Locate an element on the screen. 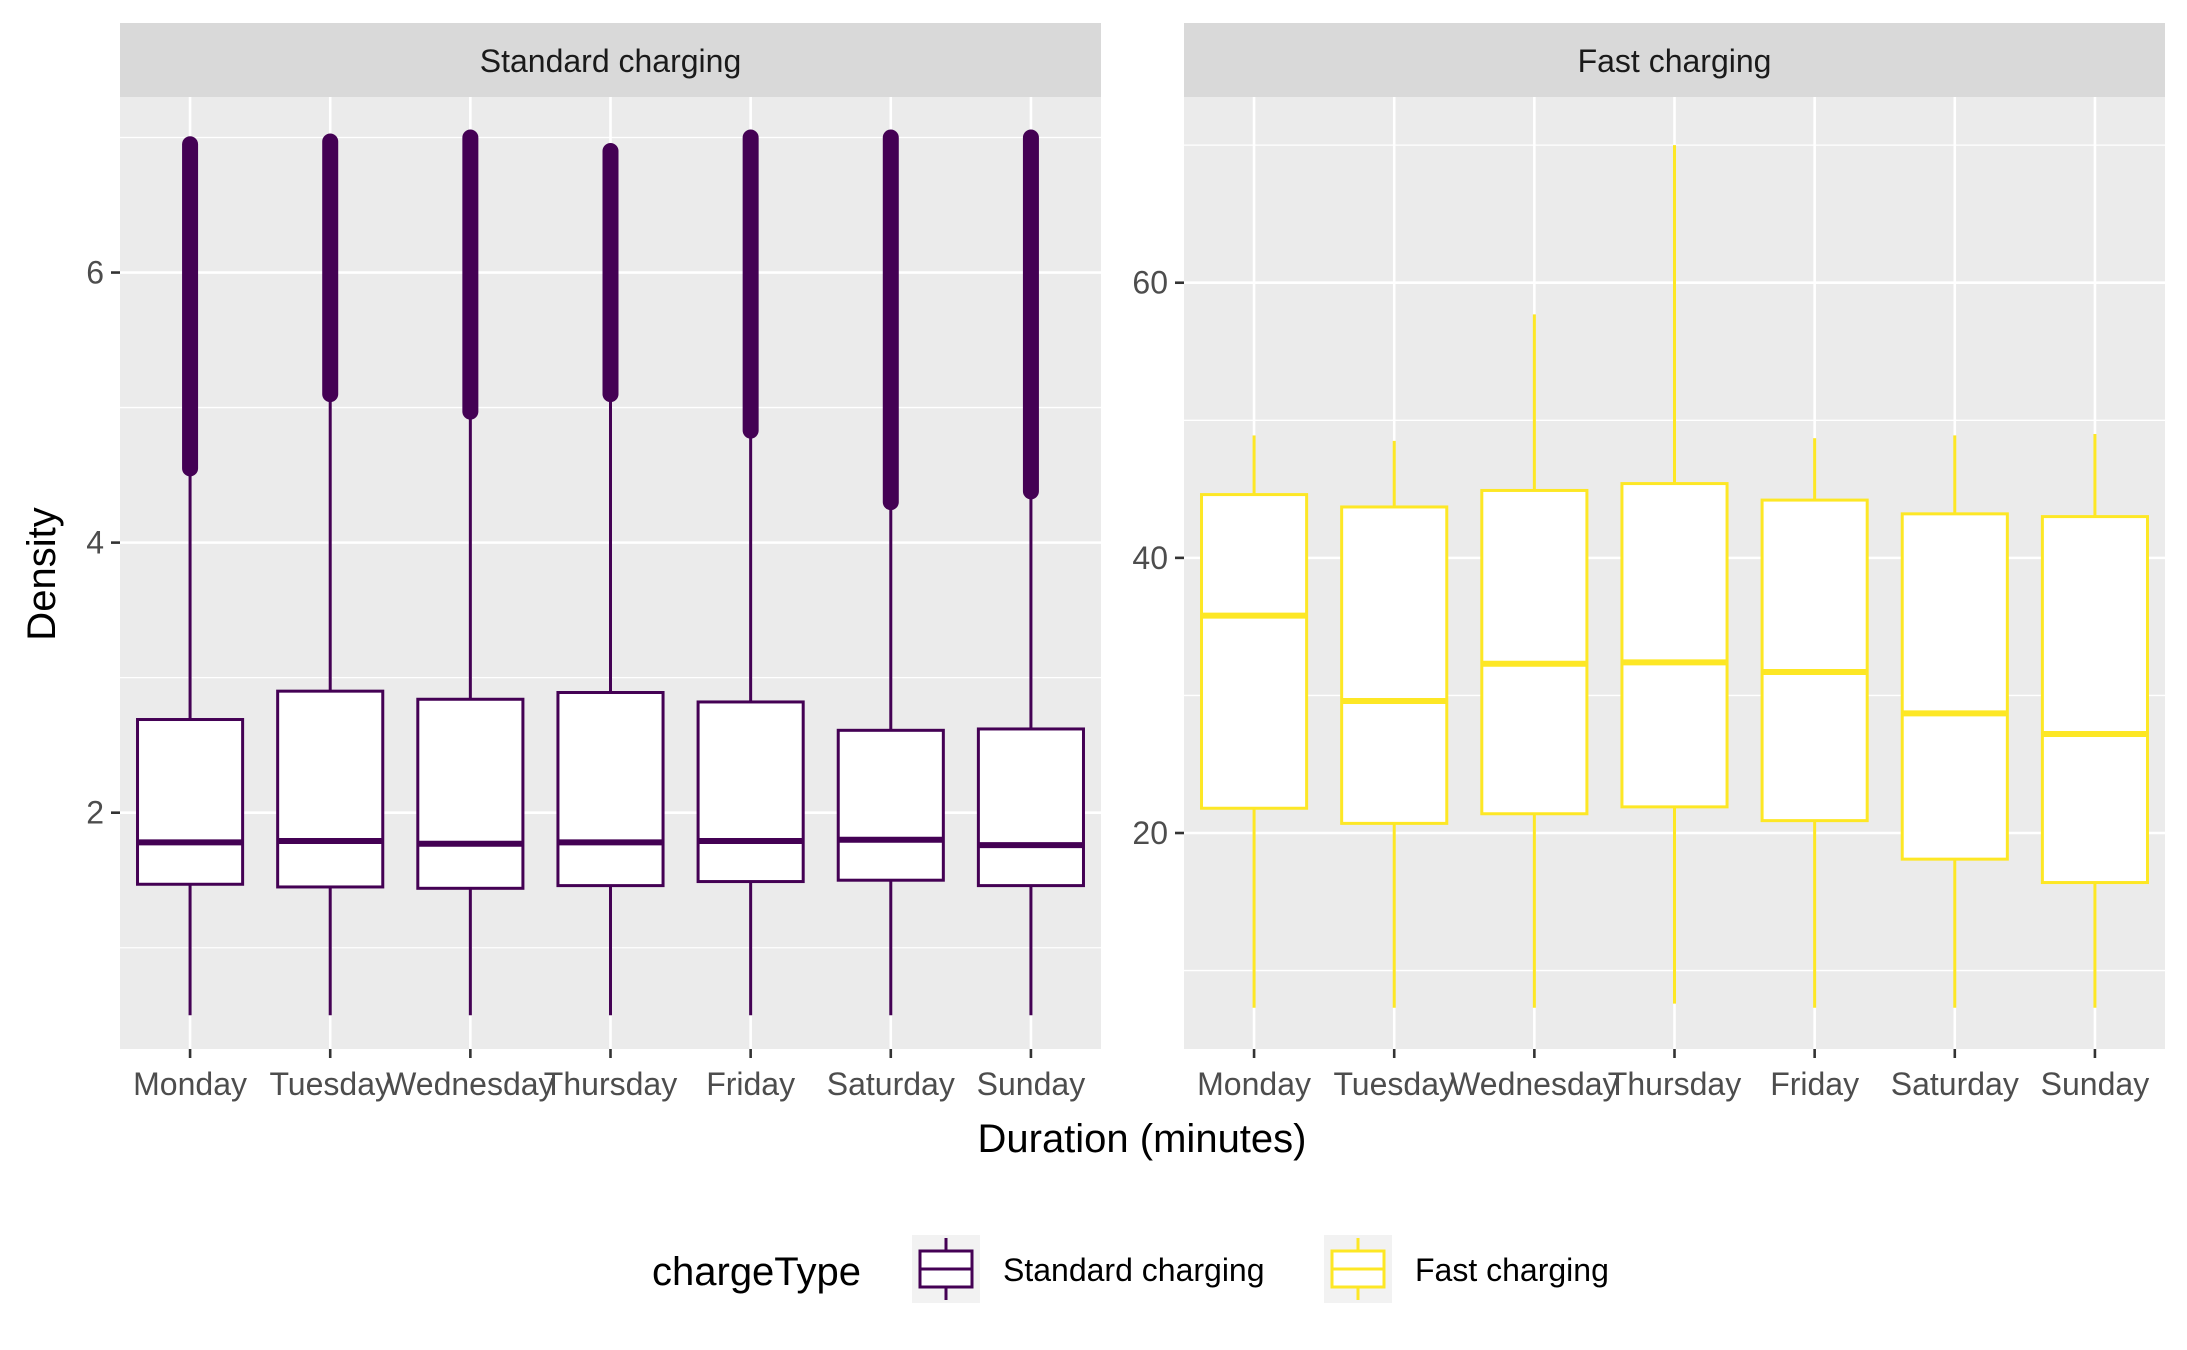 This screenshot has width=2187, height=1350. y-tick-label: 60 is located at coordinates (1150, 283).